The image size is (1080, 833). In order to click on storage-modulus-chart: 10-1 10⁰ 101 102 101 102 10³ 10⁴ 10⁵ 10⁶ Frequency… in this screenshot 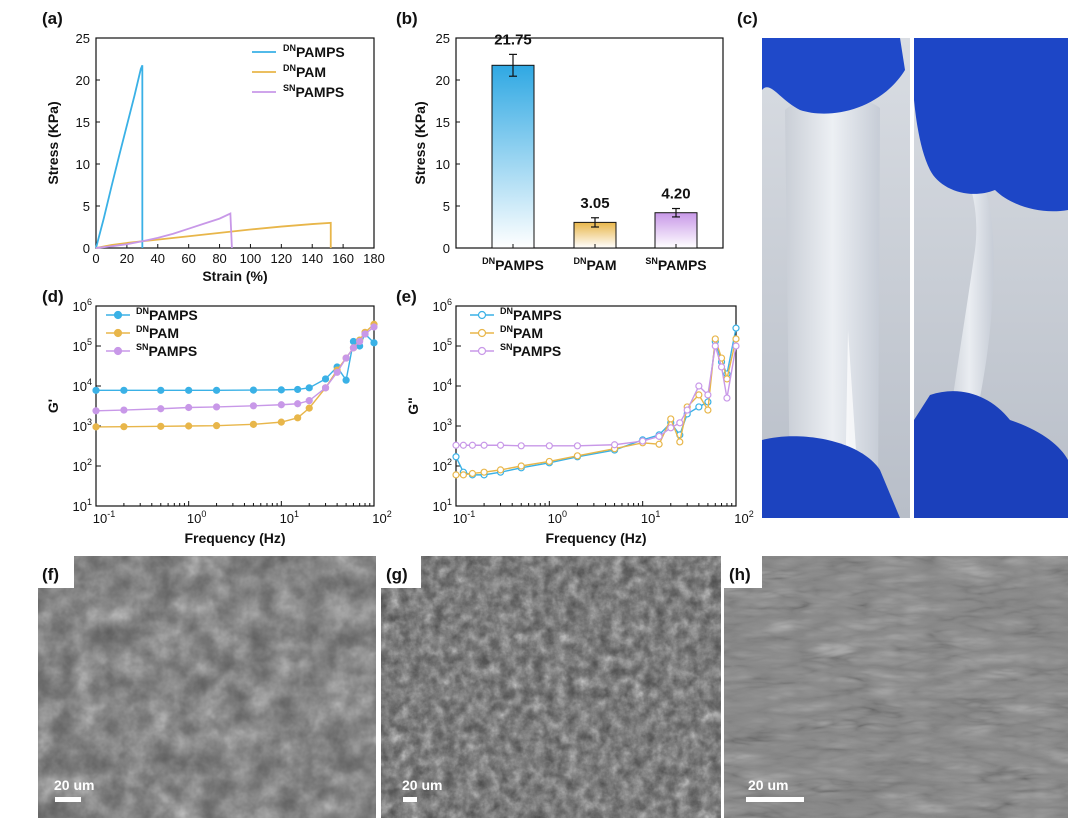, I will do `click(218, 421)`.